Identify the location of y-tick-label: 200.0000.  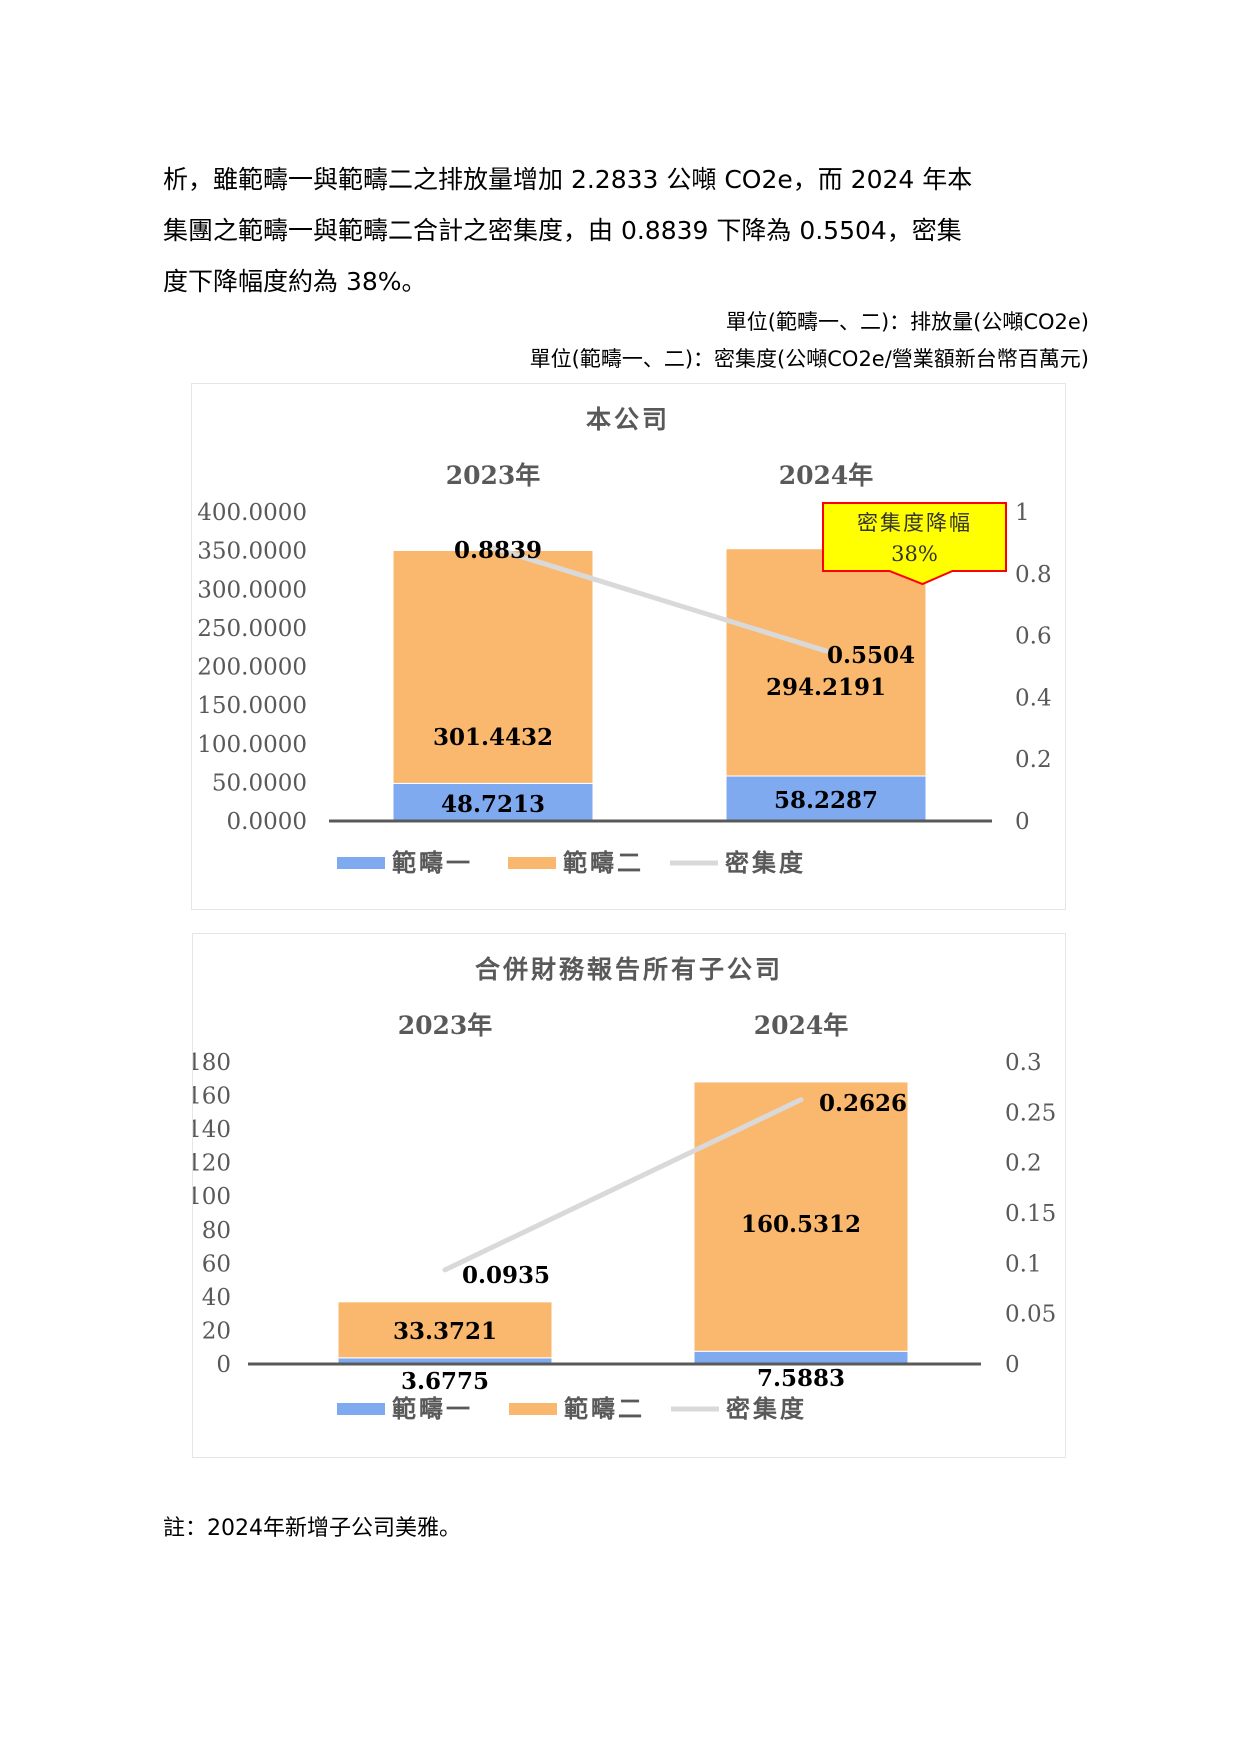
(252, 668).